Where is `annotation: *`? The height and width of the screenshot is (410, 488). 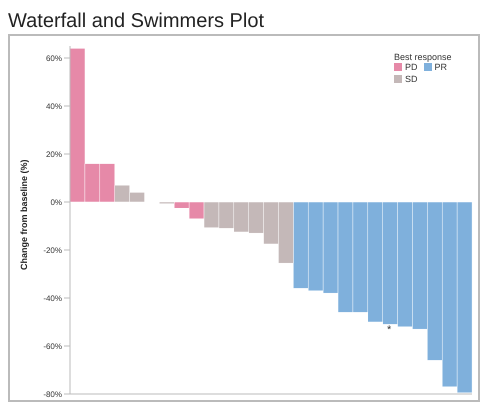
annotation: * is located at coordinates (389, 330).